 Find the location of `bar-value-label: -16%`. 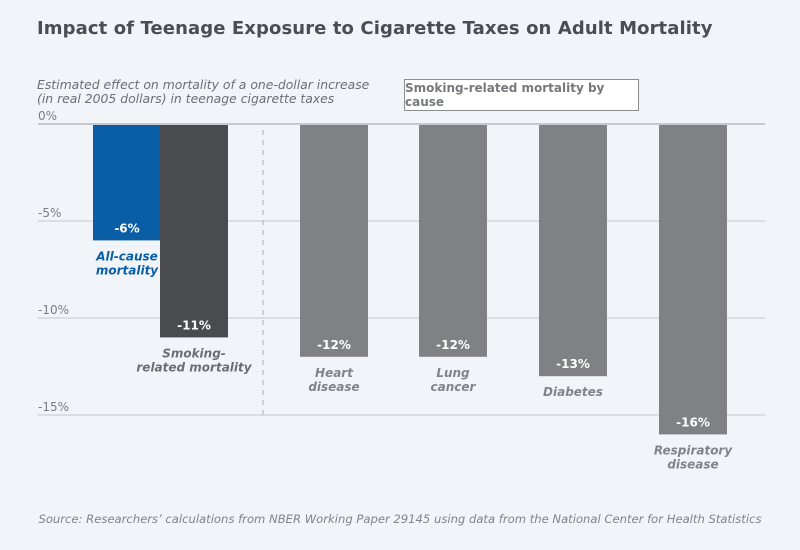

bar-value-label: -16% is located at coordinates (693, 422).